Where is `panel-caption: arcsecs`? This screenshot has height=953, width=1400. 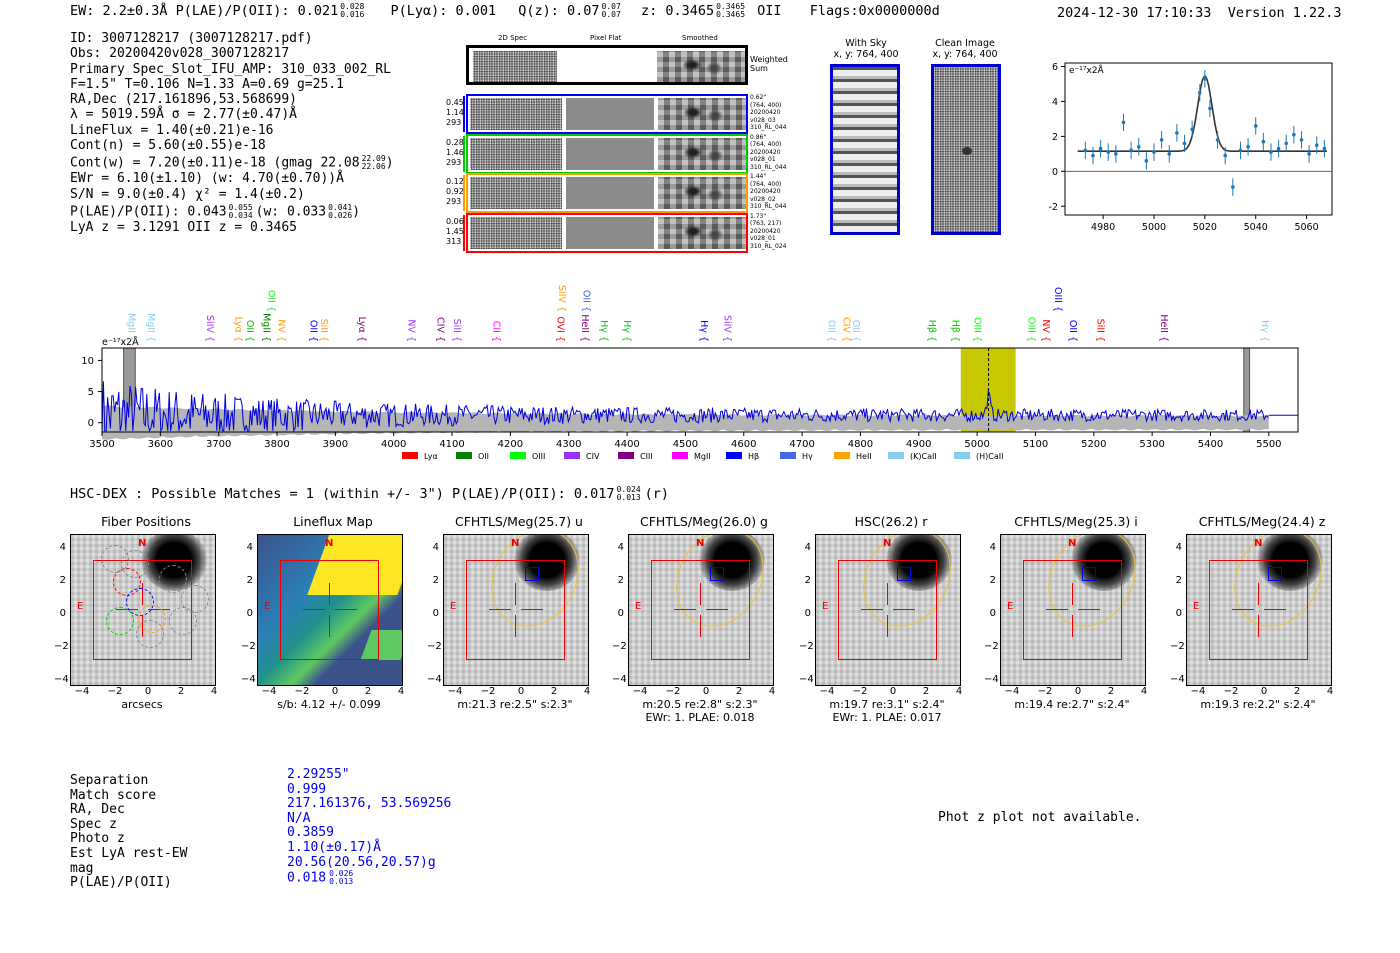 panel-caption: arcsecs is located at coordinates (142, 704).